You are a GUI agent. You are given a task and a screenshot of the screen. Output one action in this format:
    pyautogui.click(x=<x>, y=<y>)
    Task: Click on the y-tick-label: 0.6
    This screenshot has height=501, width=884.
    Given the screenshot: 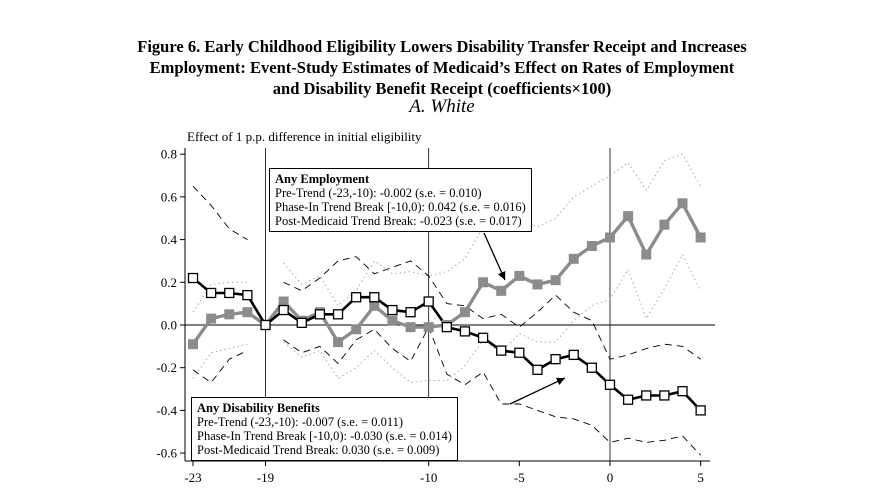 What is the action you would take?
    pyautogui.click(x=169, y=196)
    